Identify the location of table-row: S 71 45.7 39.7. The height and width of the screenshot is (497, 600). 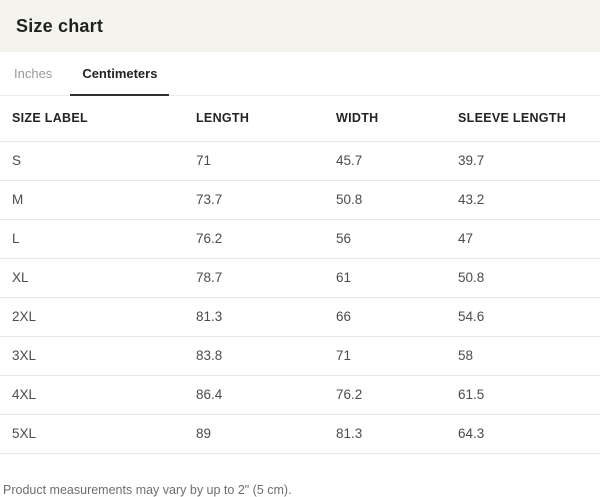
(300, 161).